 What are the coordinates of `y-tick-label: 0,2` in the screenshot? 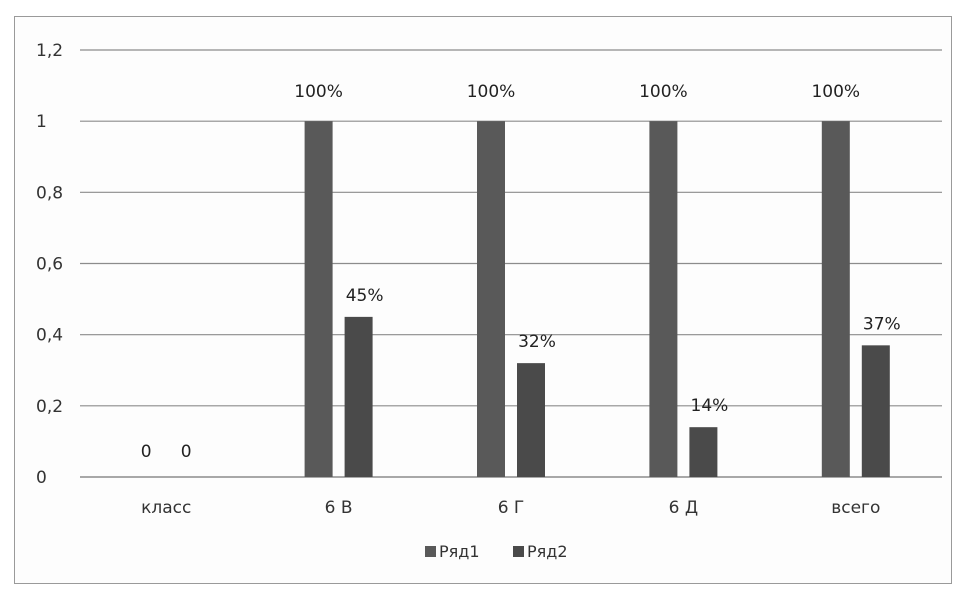 It's located at (49, 407).